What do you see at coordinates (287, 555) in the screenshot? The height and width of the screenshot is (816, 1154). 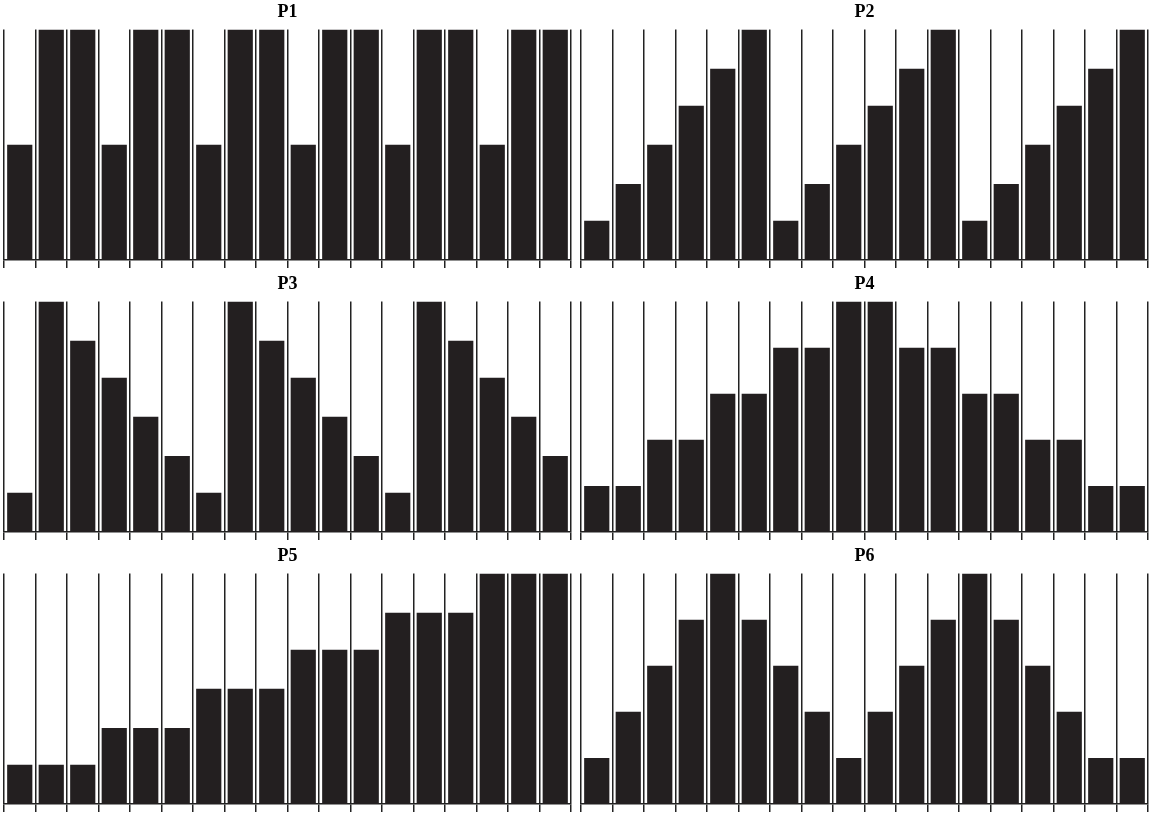 I see `chart-title: P5` at bounding box center [287, 555].